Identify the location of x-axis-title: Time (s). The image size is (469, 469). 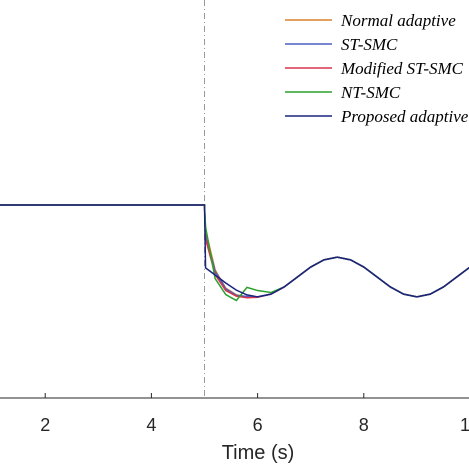
(258, 453).